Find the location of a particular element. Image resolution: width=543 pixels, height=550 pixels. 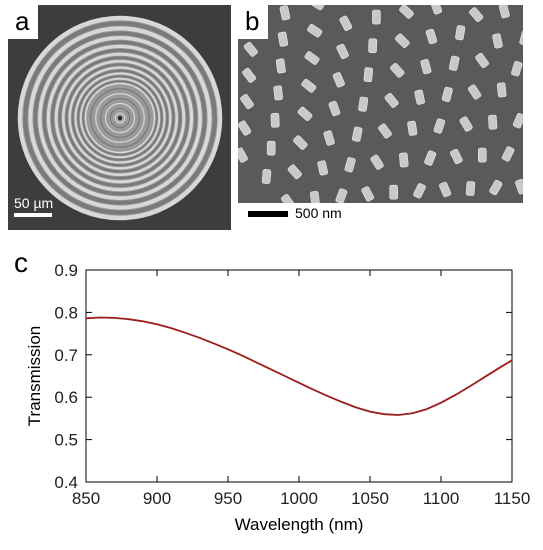

y-tick-label: 0.9 is located at coordinates (66, 270).